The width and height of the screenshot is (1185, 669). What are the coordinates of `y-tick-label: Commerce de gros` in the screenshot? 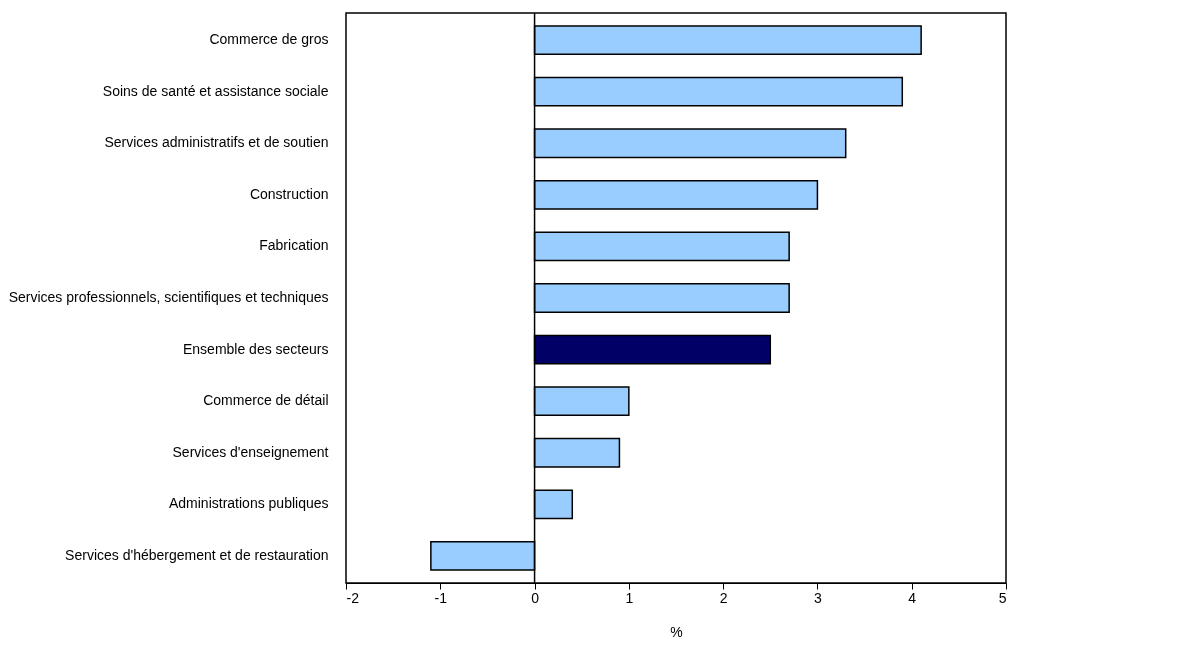 It's located at (269, 39).